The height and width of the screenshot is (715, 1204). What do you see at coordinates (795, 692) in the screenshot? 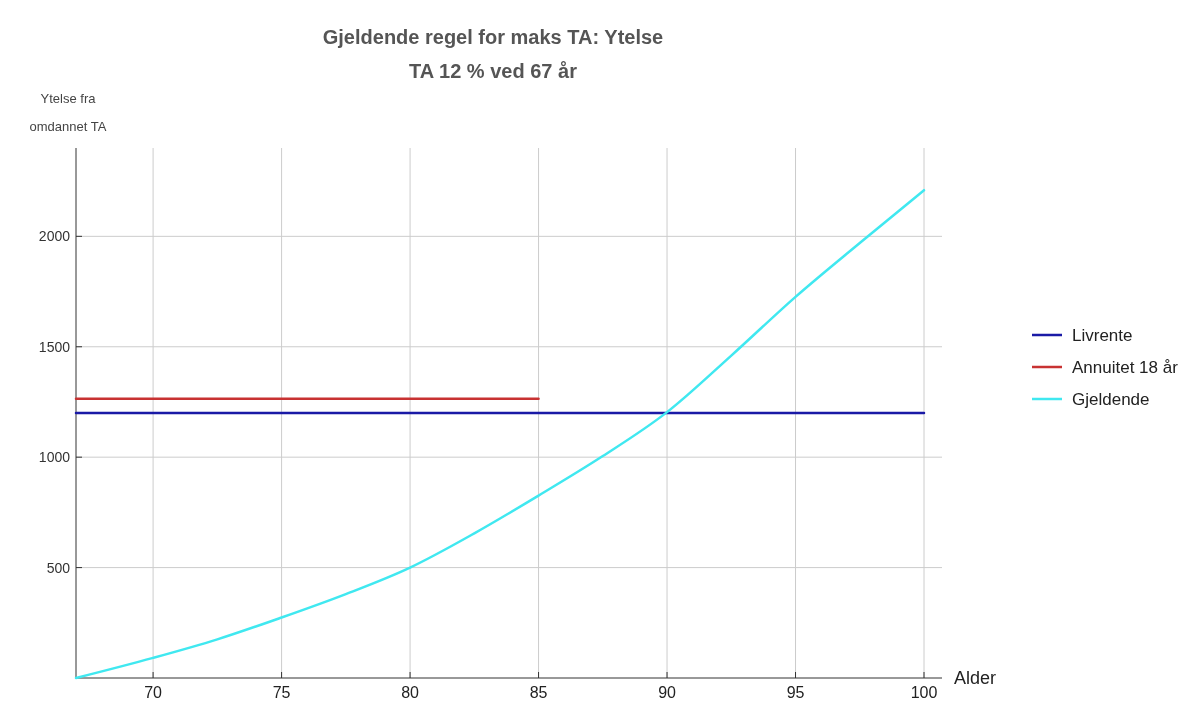
I see `x-tick-label: 95` at bounding box center [795, 692].